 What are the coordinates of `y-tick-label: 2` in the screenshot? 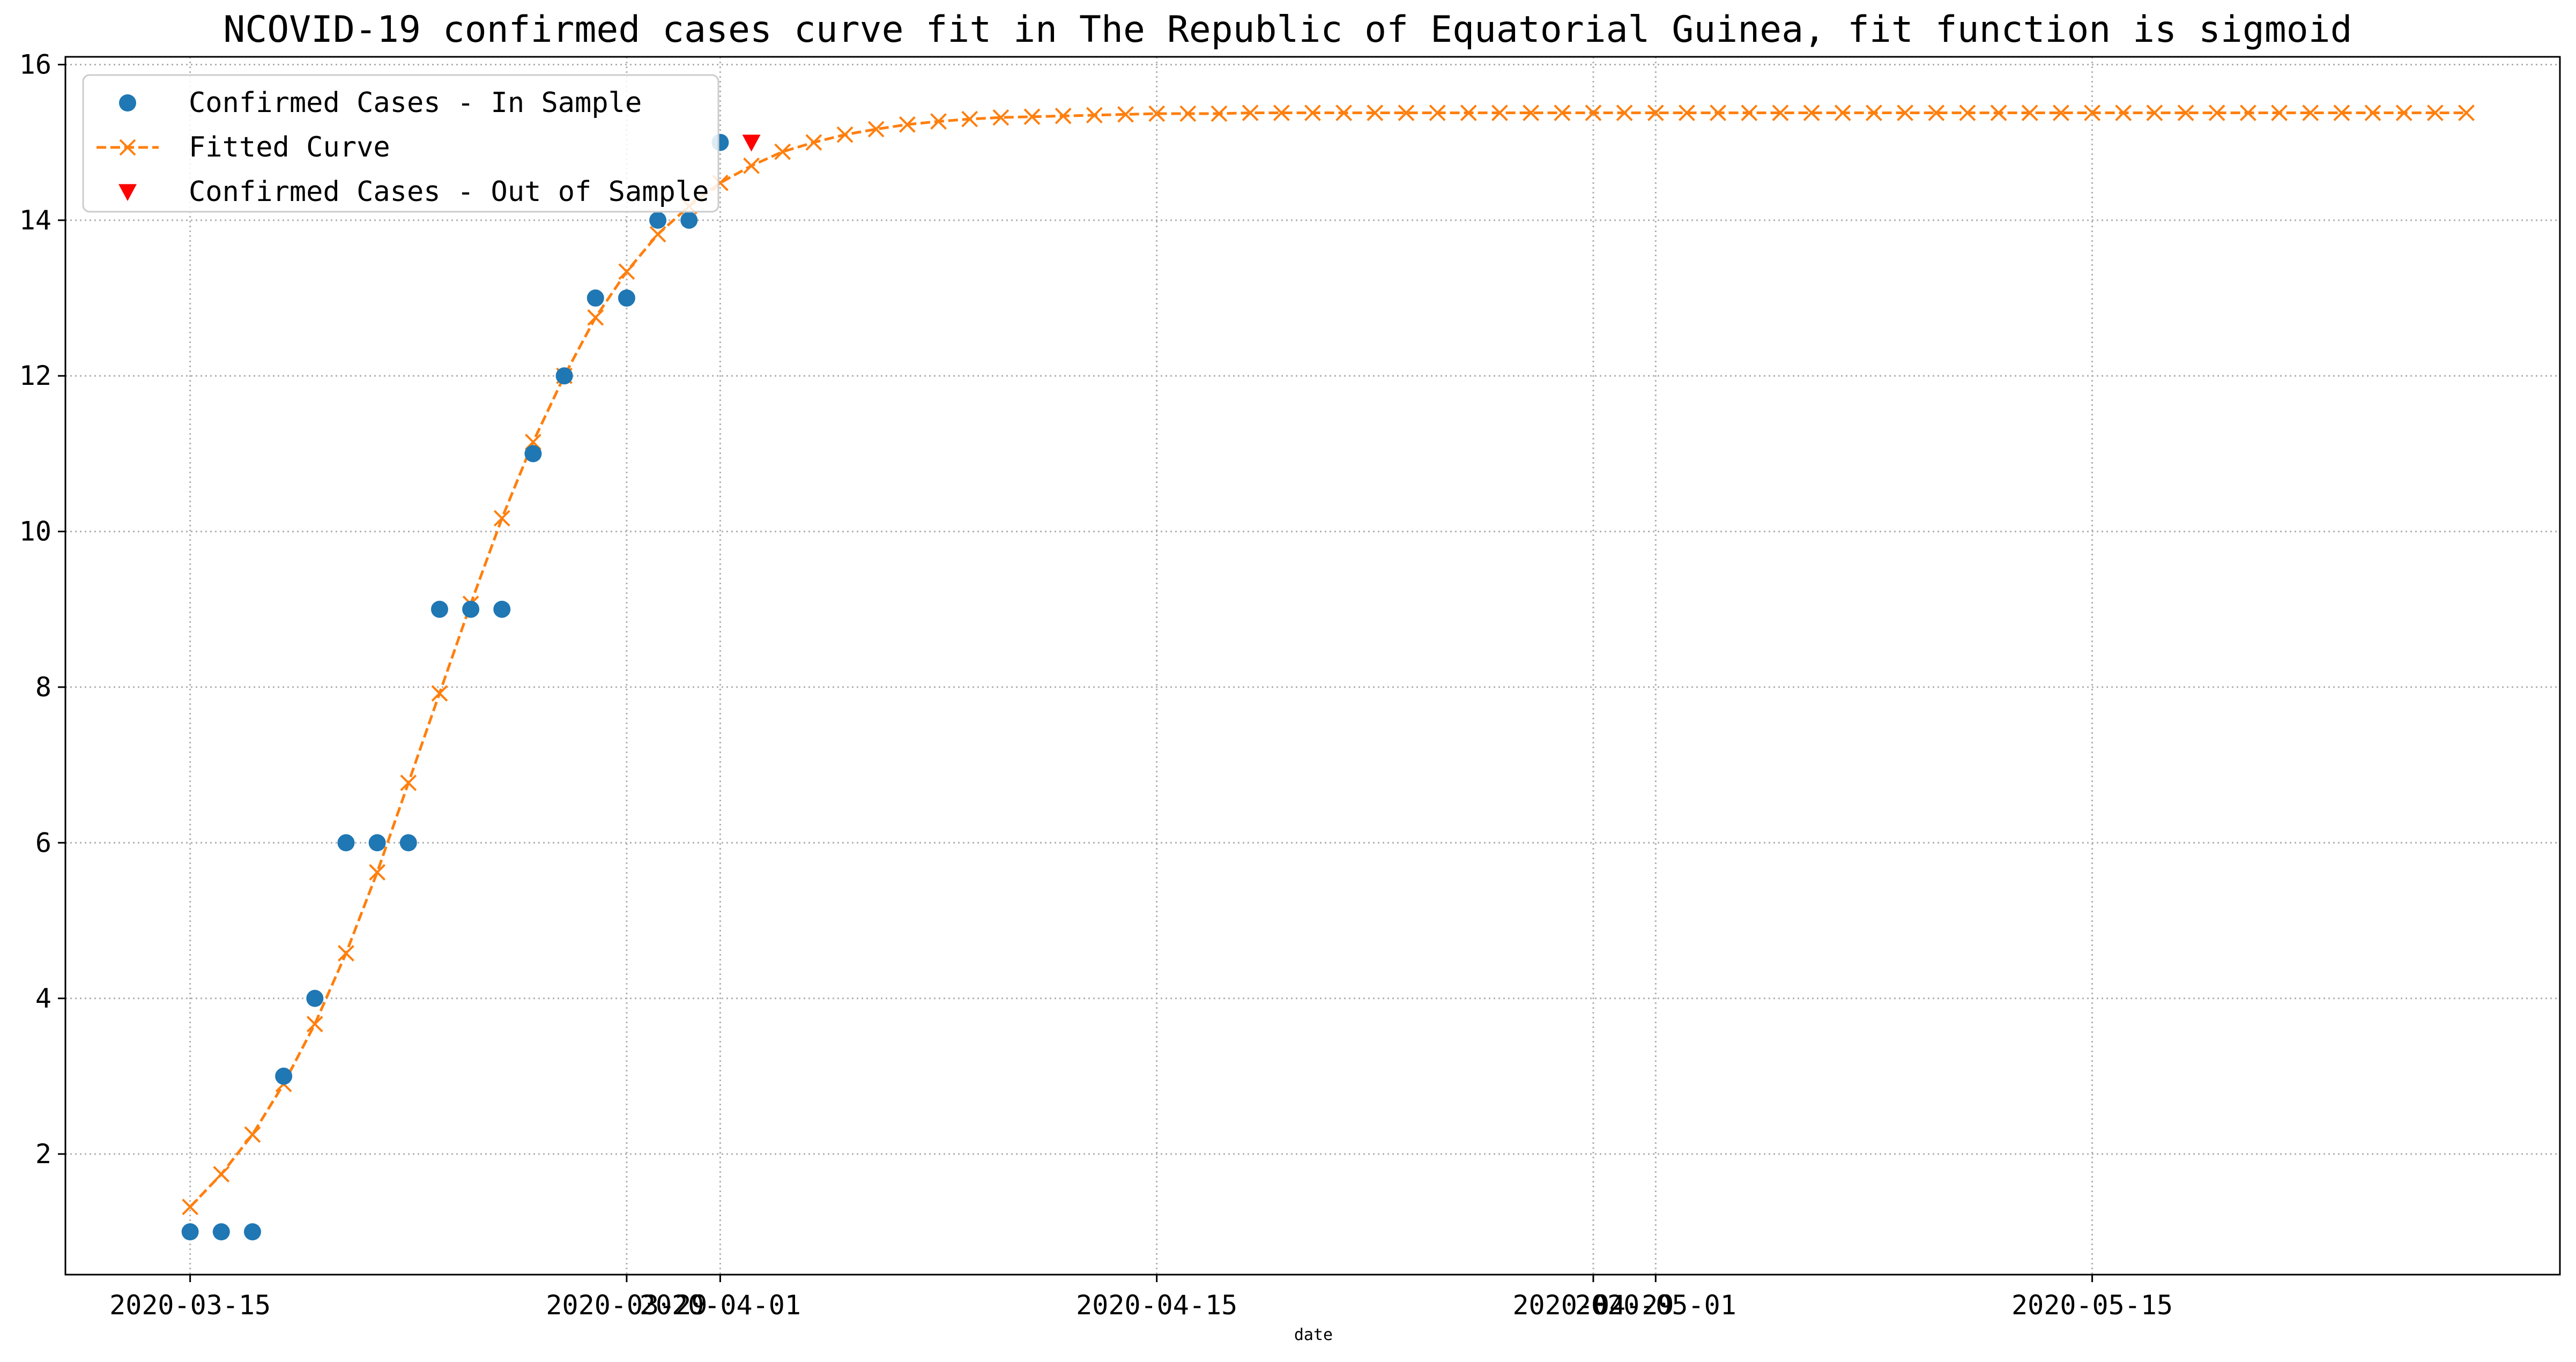 It's located at (43, 1154).